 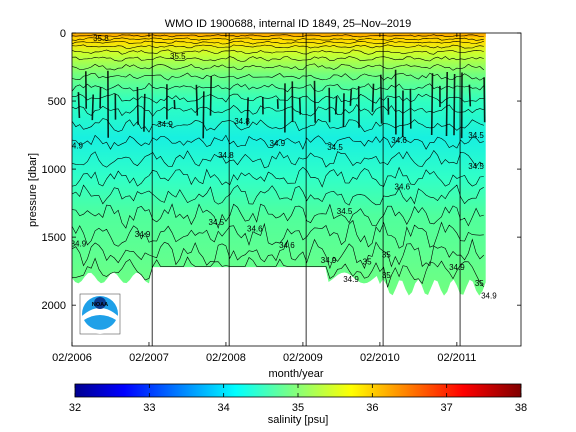 What do you see at coordinates (380, 358) in the screenshot?
I see `x-tick-label: 02/2010` at bounding box center [380, 358].